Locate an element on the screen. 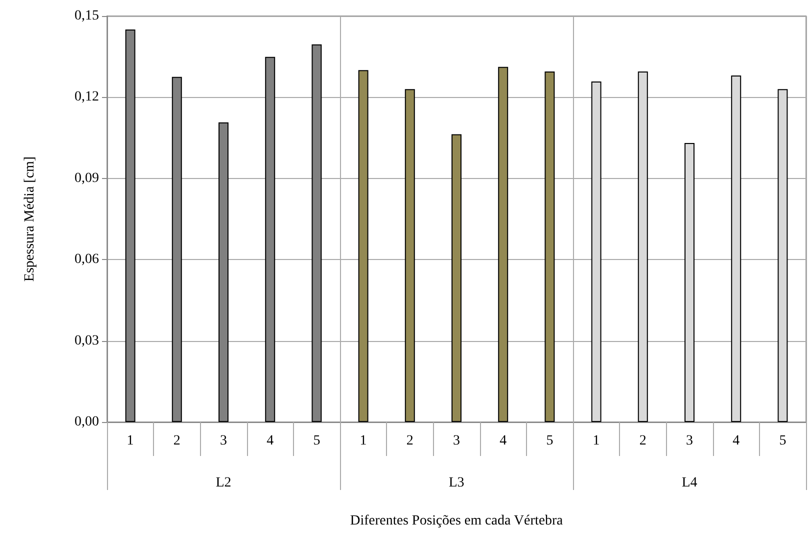  y-tick-label: 0,15 is located at coordinates (86, 16).